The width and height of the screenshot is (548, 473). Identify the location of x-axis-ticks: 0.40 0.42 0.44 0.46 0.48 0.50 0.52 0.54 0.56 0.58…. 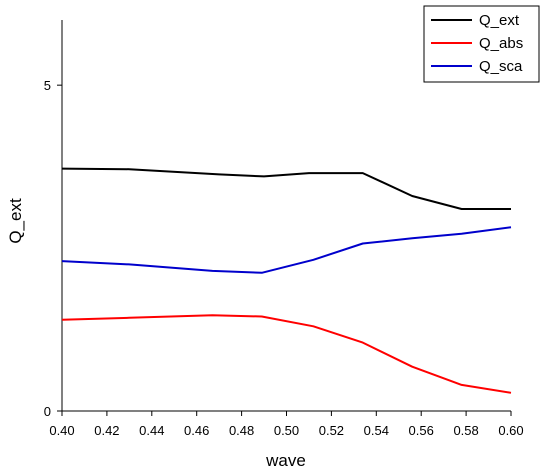
(286, 424).